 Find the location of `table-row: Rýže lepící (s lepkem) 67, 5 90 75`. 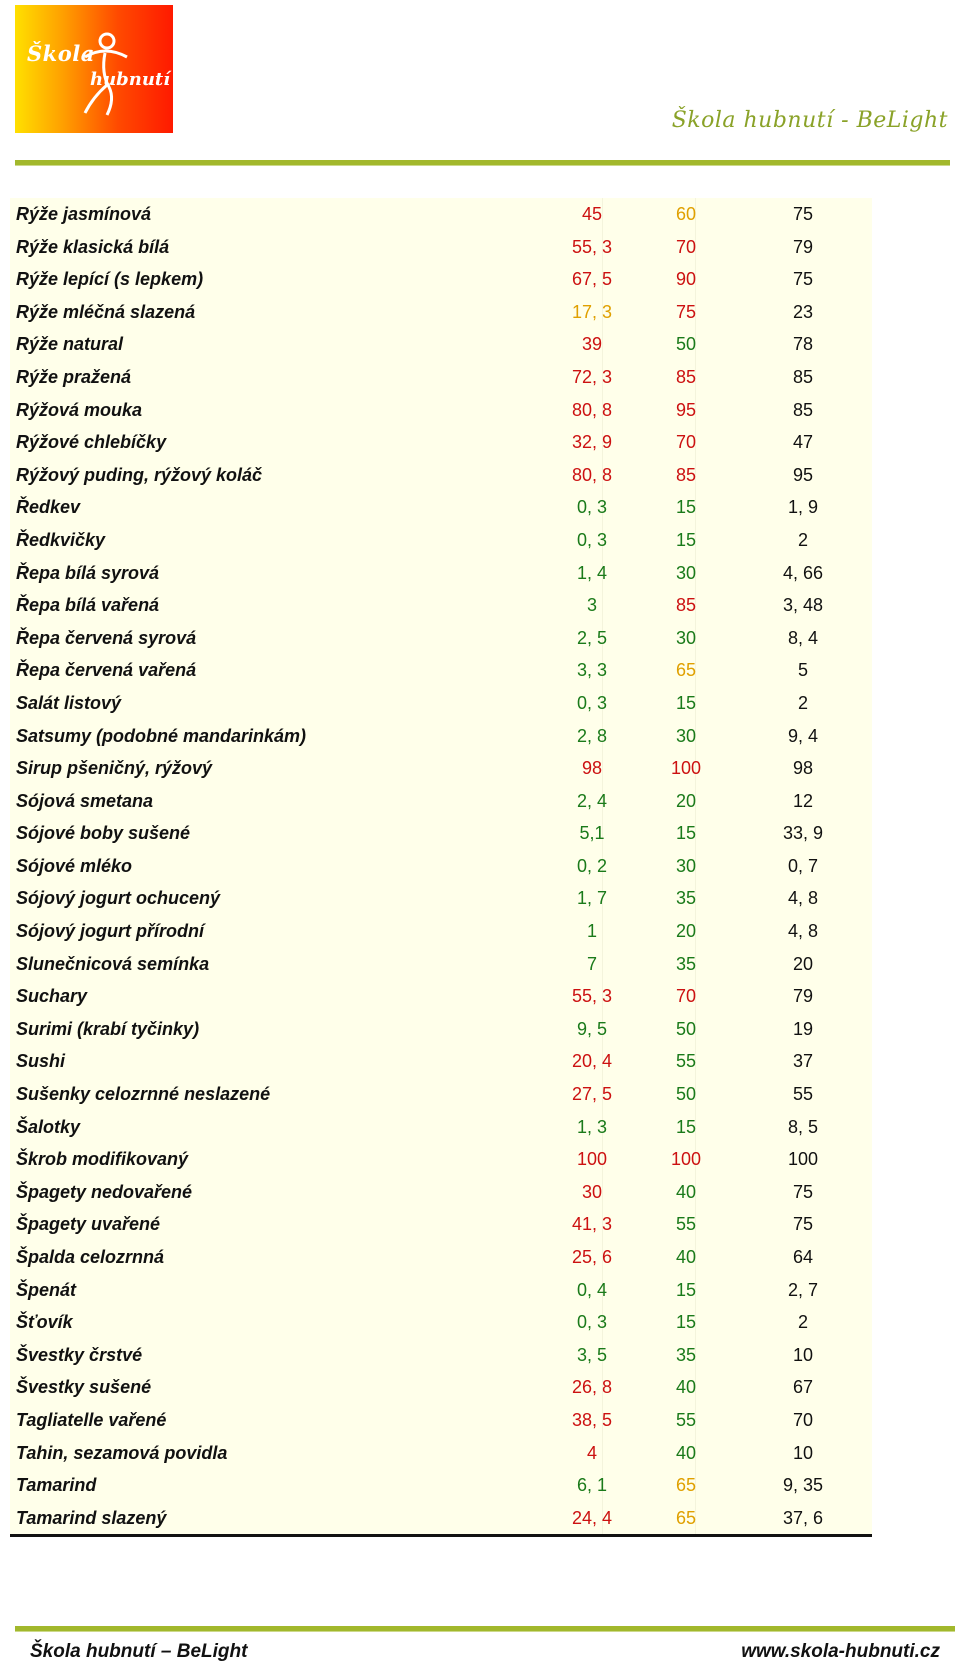

table-row: Rýže lepící (s lepkem) 67, 5 90 75 is located at coordinates (441, 279).